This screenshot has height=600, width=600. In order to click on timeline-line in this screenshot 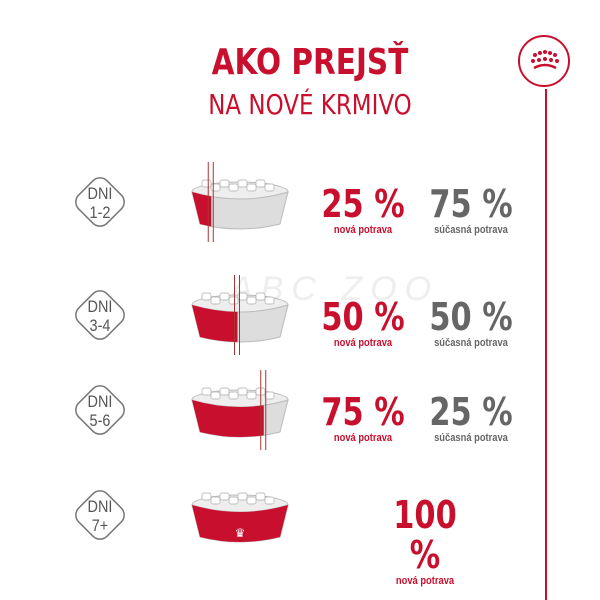, I will do `click(546, 344)`.